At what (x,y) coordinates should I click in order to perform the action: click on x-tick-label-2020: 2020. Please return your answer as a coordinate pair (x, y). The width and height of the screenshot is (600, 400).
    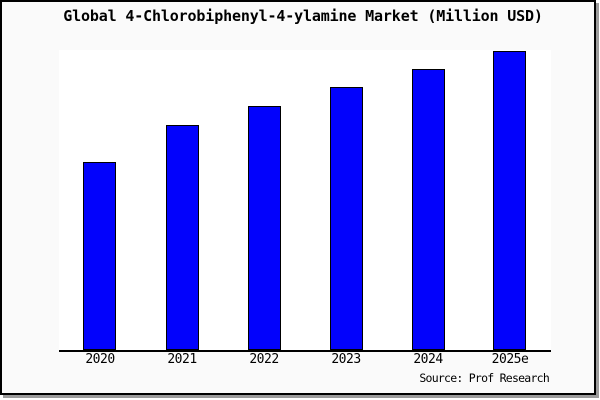
    Looking at the image, I should click on (100, 359).